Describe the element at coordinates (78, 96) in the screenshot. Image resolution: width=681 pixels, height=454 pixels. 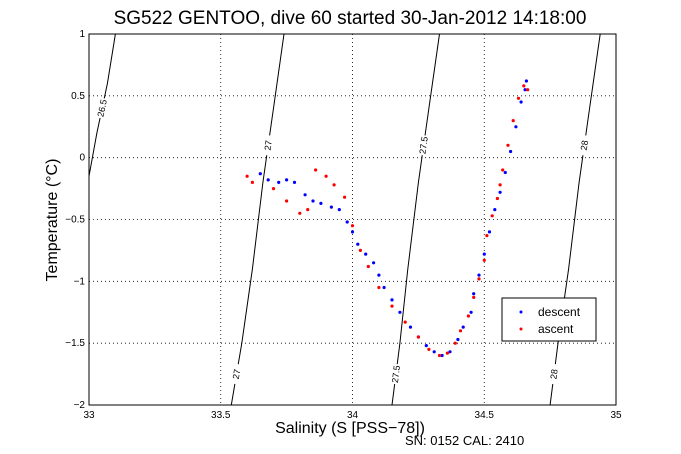
I see `y-tick-label: 0.5` at that location.